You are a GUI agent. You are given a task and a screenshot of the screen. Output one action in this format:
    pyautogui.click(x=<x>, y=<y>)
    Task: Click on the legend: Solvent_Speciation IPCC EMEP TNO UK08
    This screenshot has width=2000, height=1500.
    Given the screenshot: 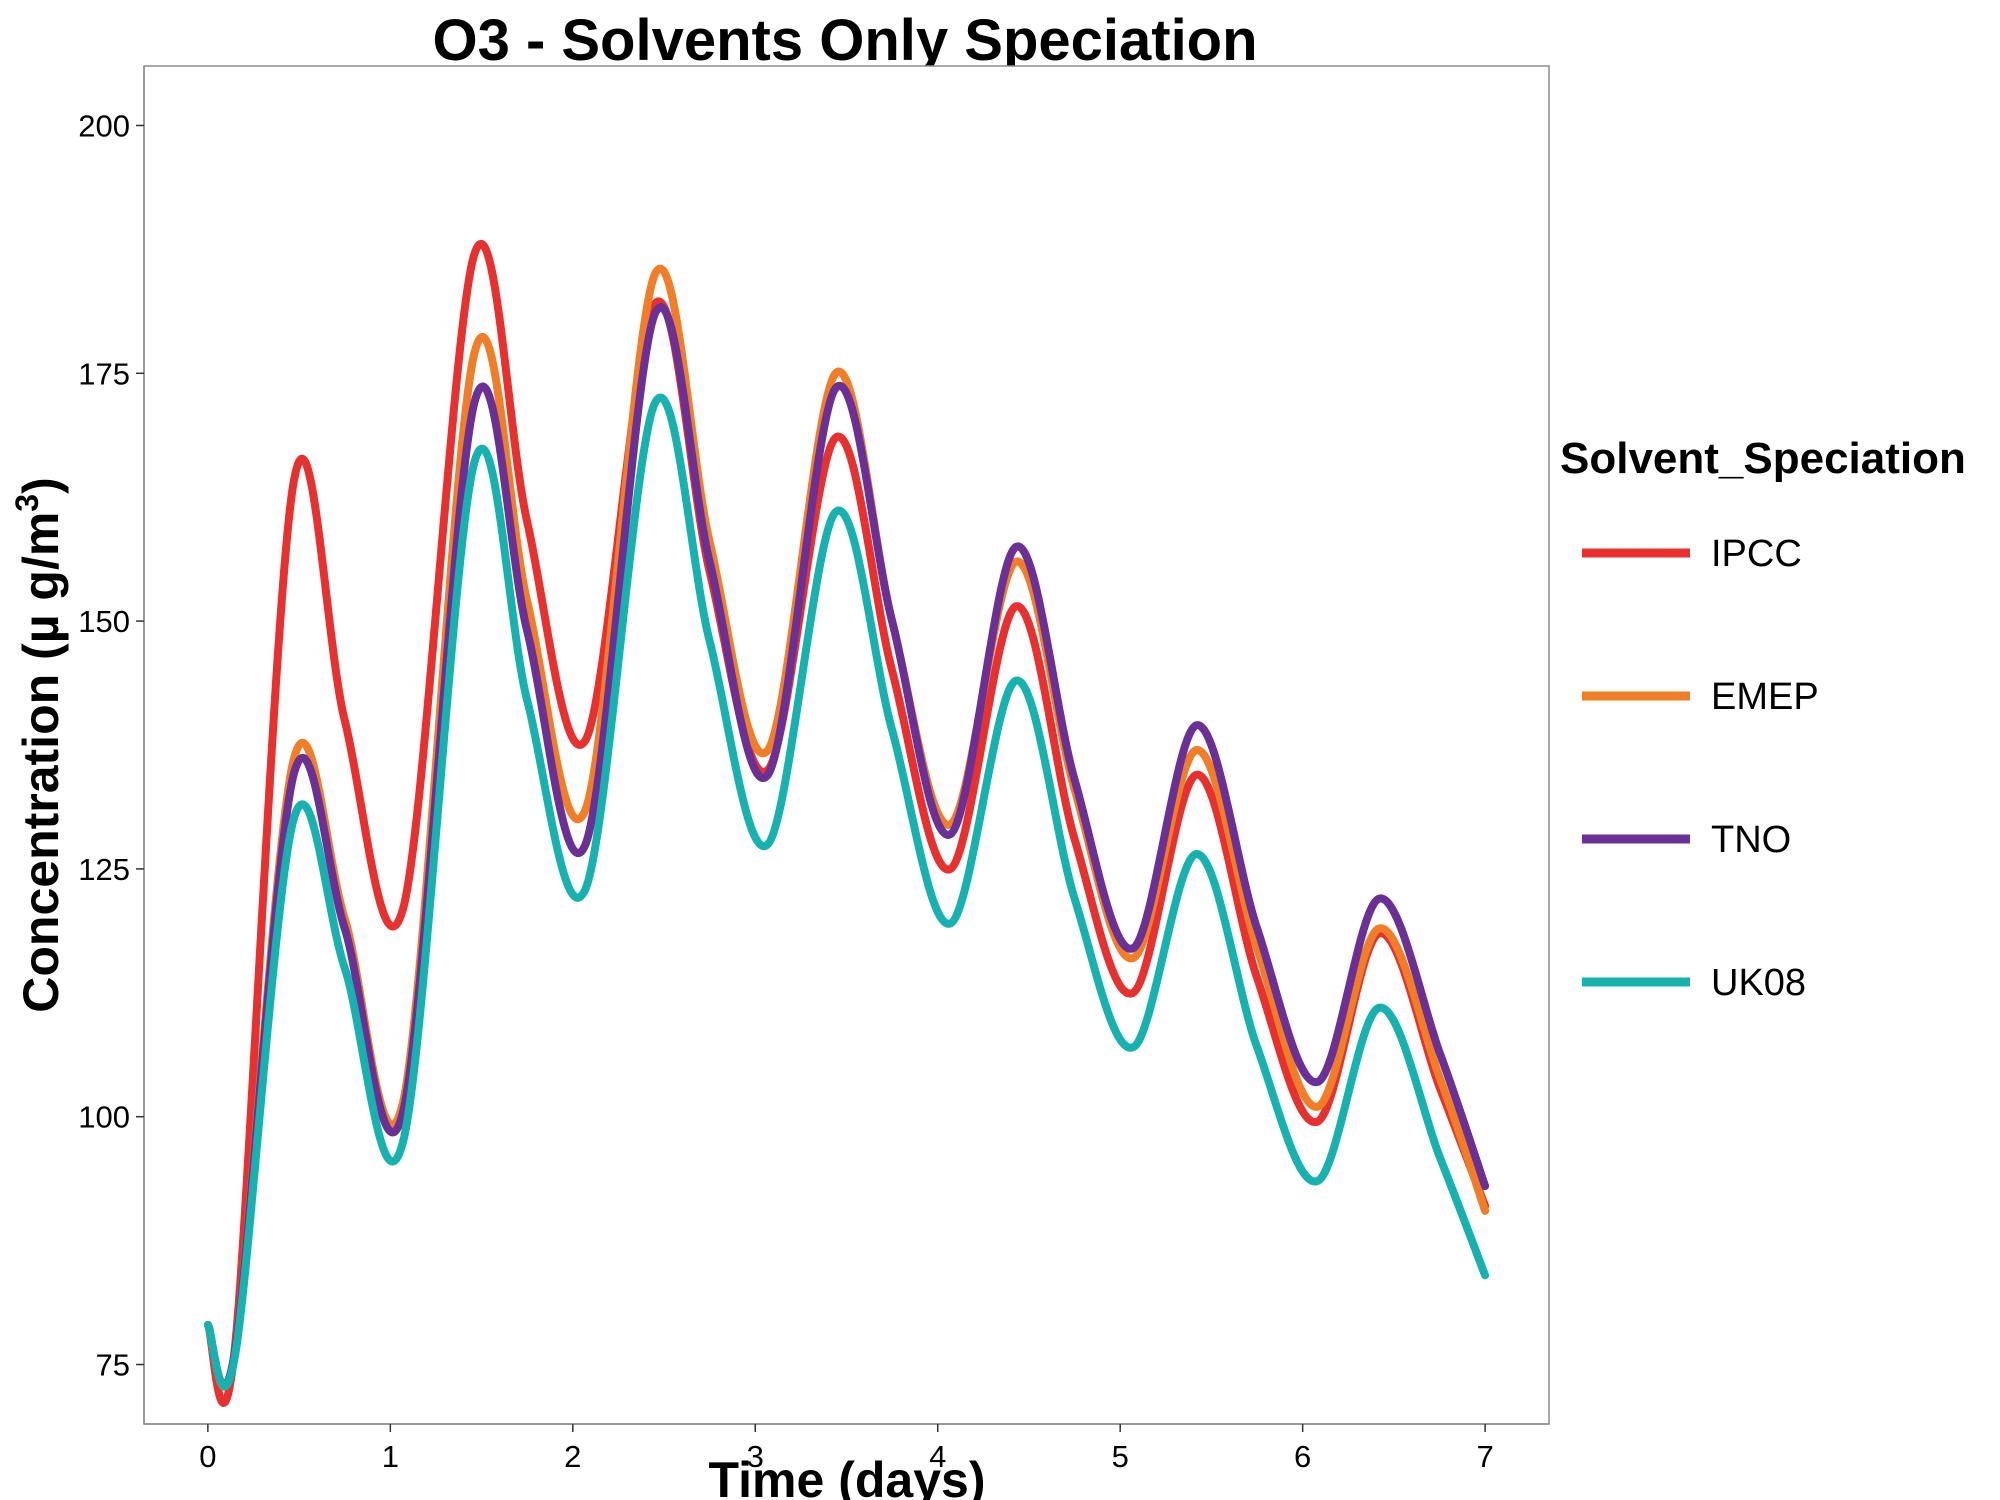 What is the action you would take?
    pyautogui.click(x=1763, y=719)
    